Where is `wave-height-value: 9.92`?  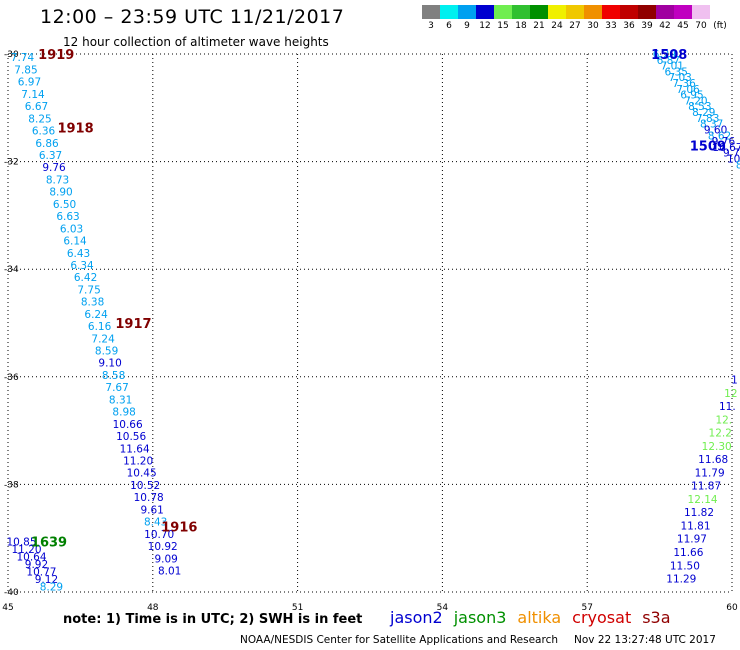 wave-height-value: 9.92 is located at coordinates (36, 565).